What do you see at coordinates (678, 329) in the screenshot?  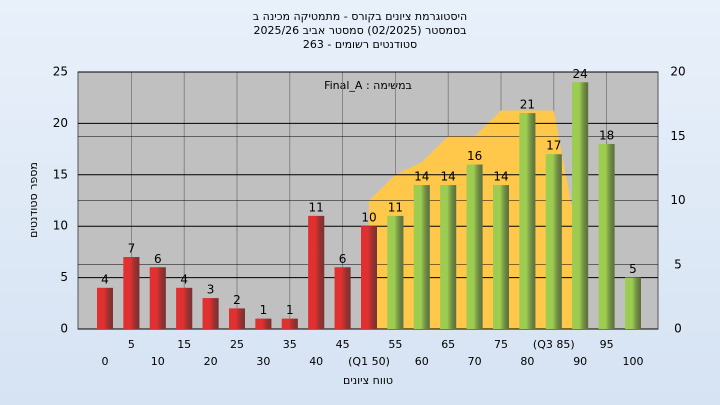 I see `y2-tick-label: 0` at bounding box center [678, 329].